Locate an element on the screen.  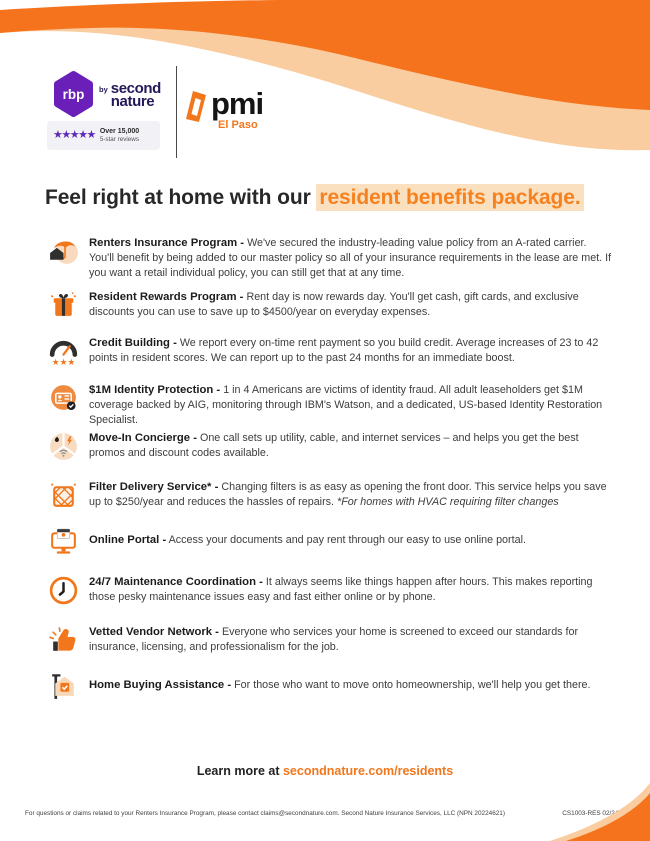
bottom-swoosh-decoration is located at coordinates (600, 812).